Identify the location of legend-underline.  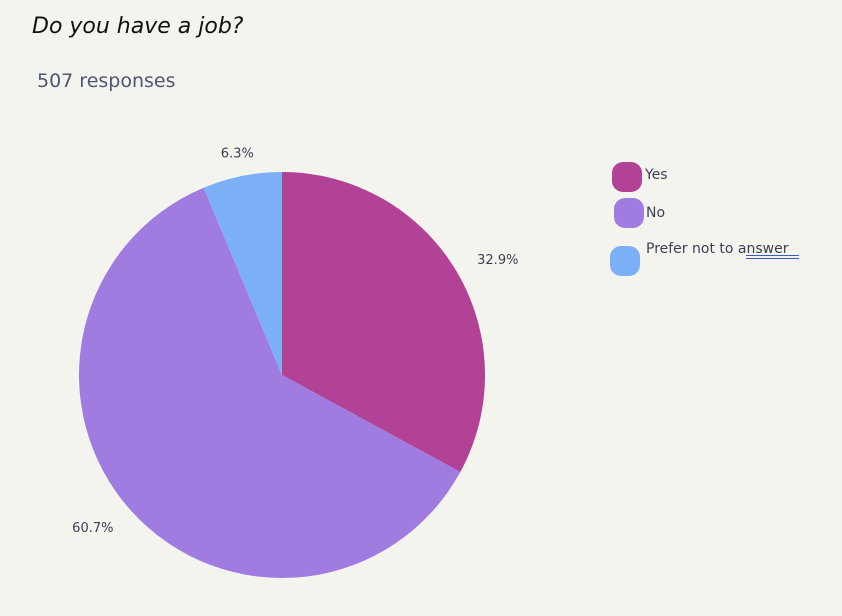
(772, 257).